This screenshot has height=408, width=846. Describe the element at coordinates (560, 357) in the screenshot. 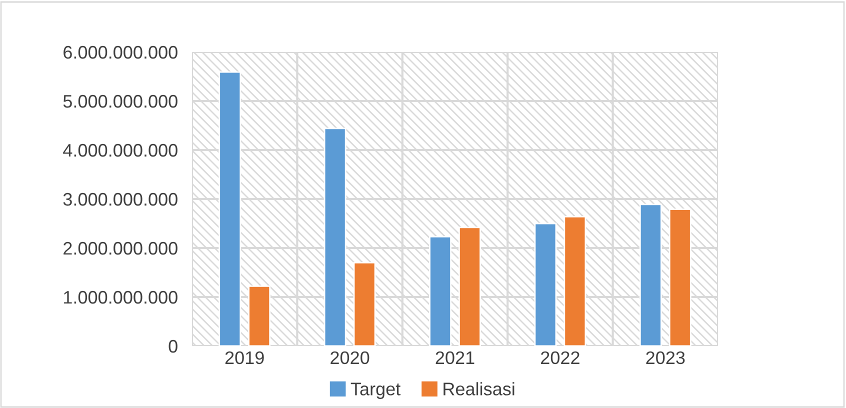

I see `x-tick-label: 2022` at that location.